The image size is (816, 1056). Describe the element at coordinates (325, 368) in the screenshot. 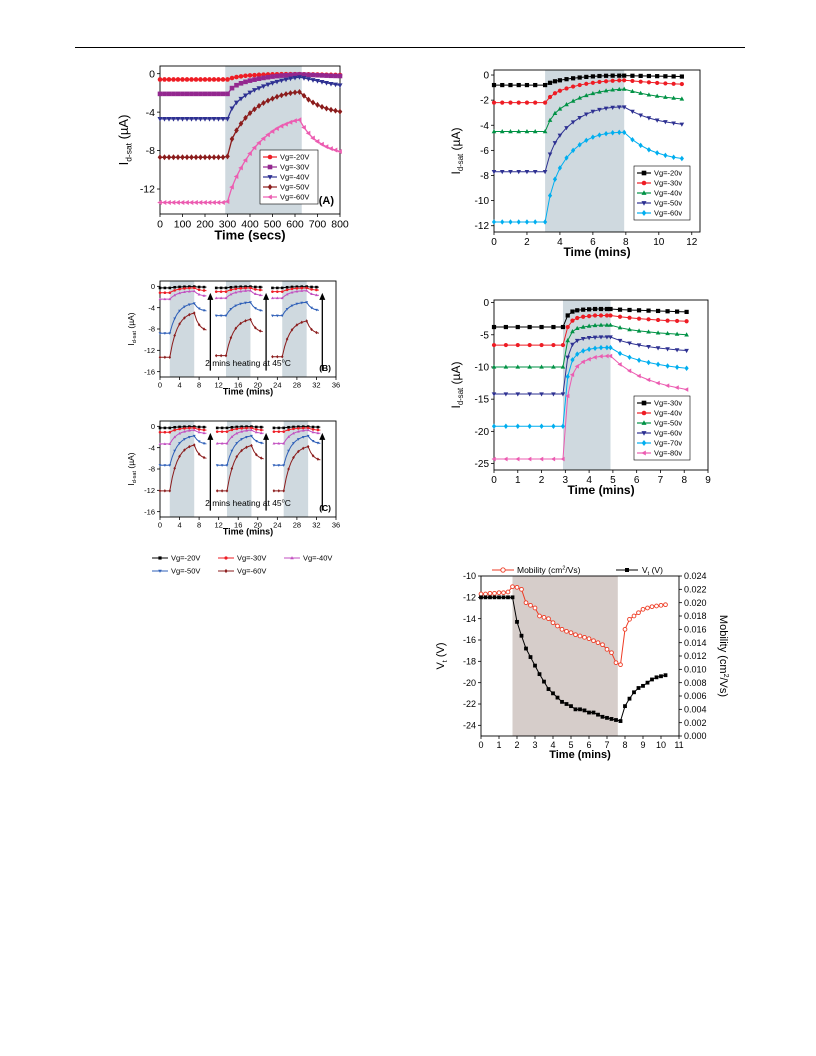

I see `panel-label: (B)` at that location.